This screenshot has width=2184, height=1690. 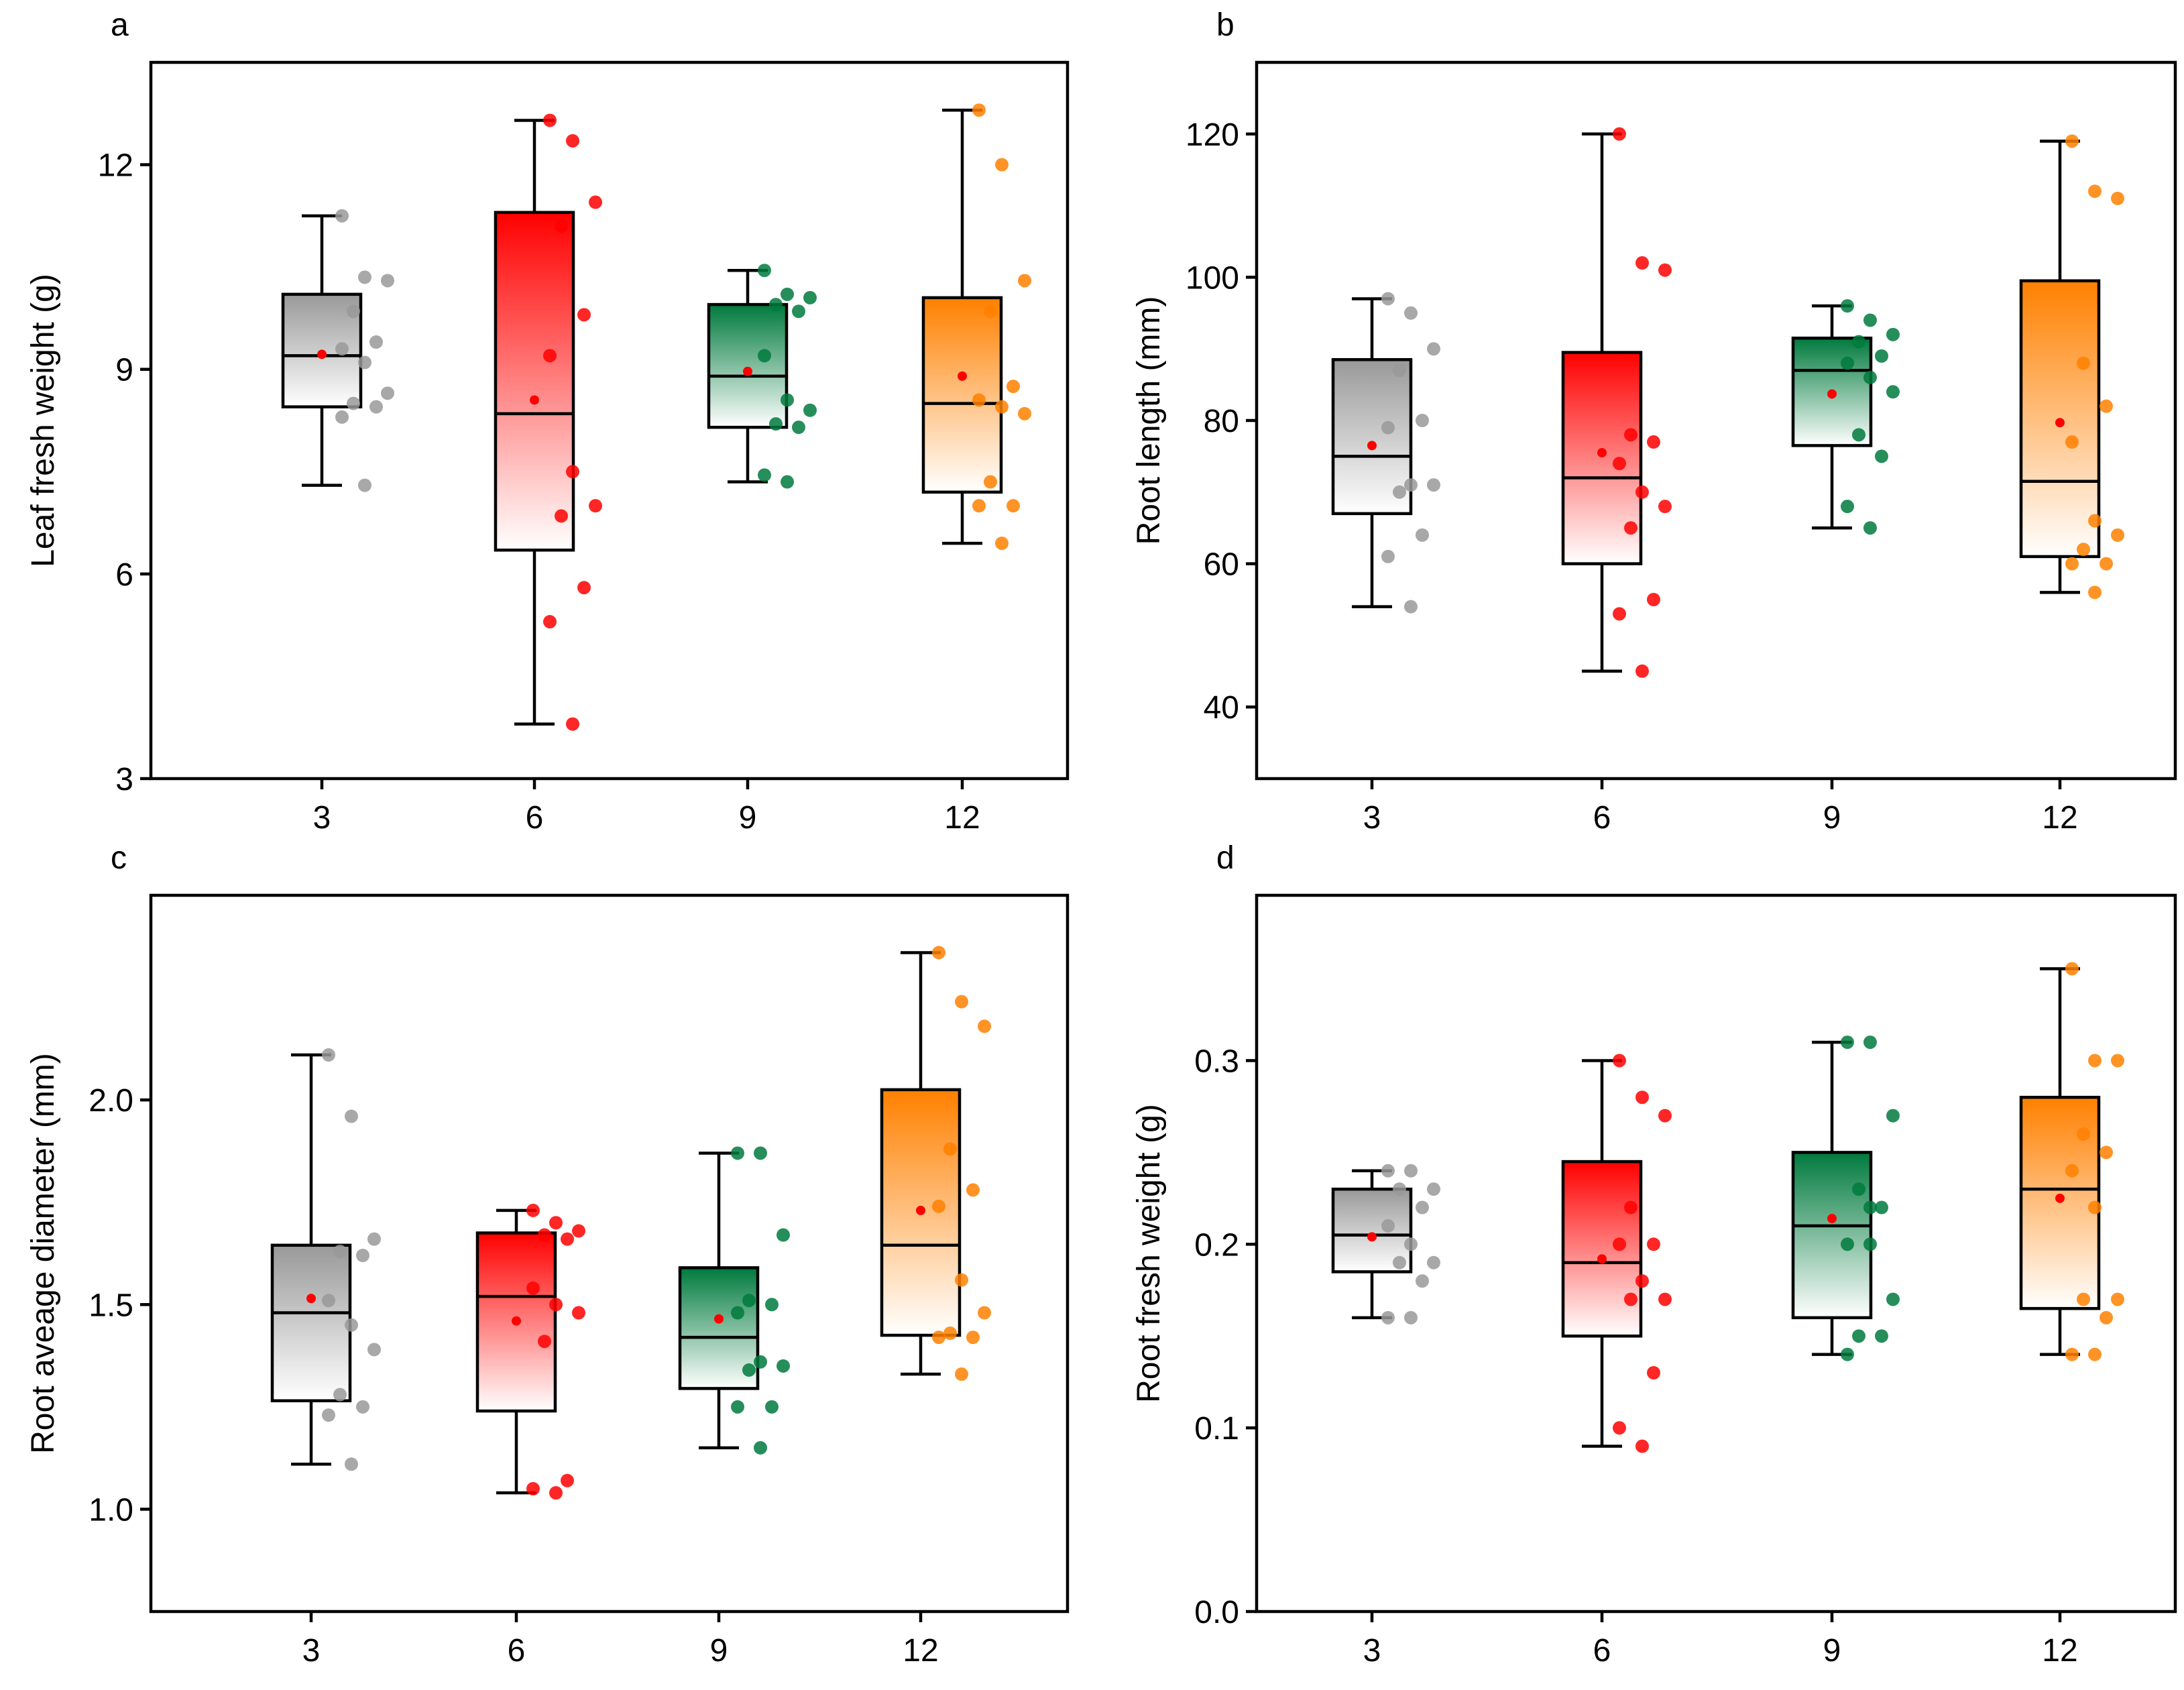 What do you see at coordinates (1225, 25) in the screenshot?
I see `panel-label: b` at bounding box center [1225, 25].